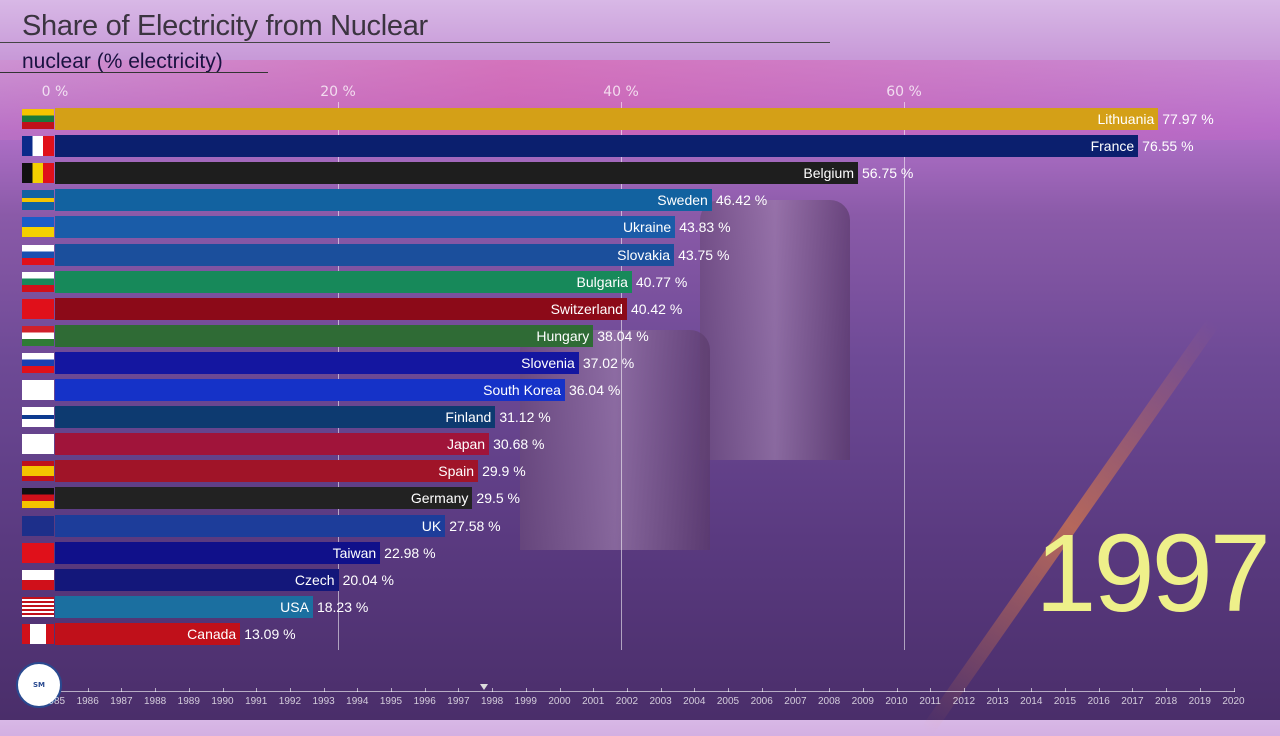 This screenshot has height=736, width=1280. Describe the element at coordinates (627, 701) in the screenshot. I see `timeline-year-label: 2002` at that location.